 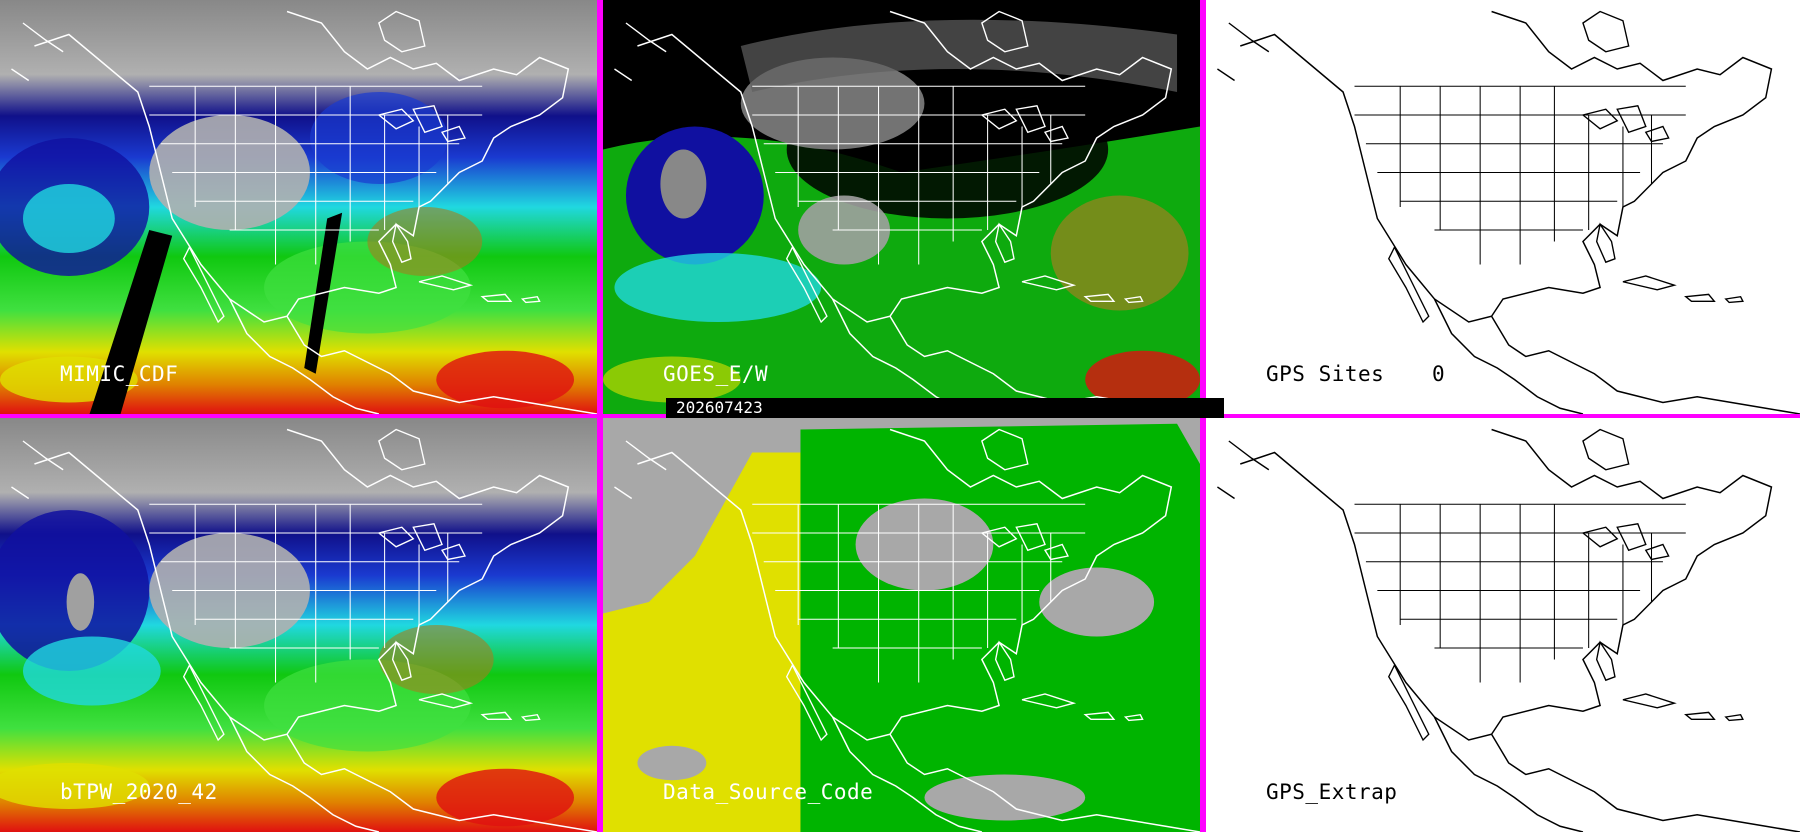 I want to click on panel-label: MIMIC_CDF, so click(x=119, y=374).